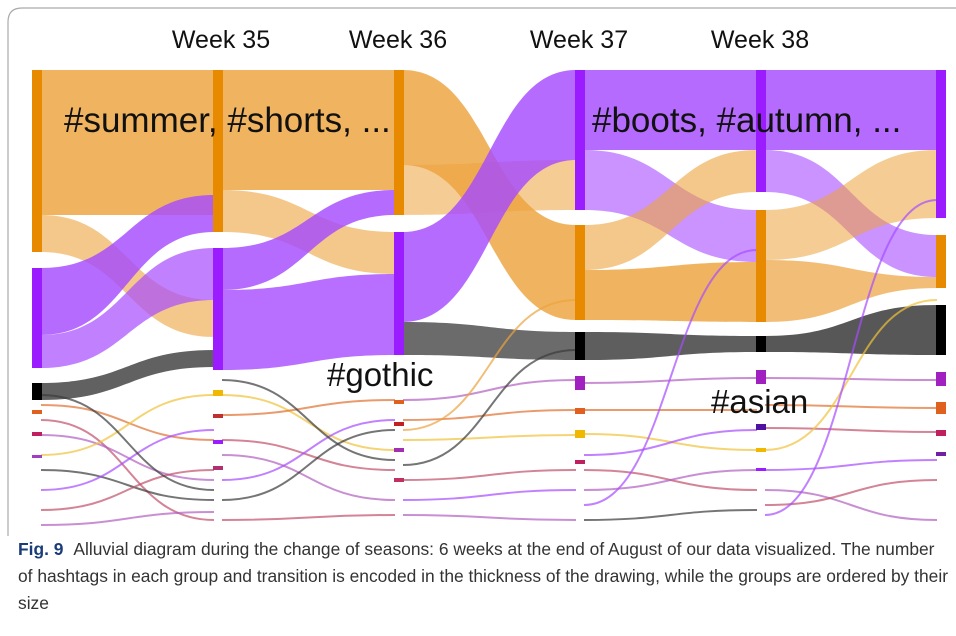 This screenshot has width=956, height=636. I want to click on column-label: Week 38, so click(760, 40).